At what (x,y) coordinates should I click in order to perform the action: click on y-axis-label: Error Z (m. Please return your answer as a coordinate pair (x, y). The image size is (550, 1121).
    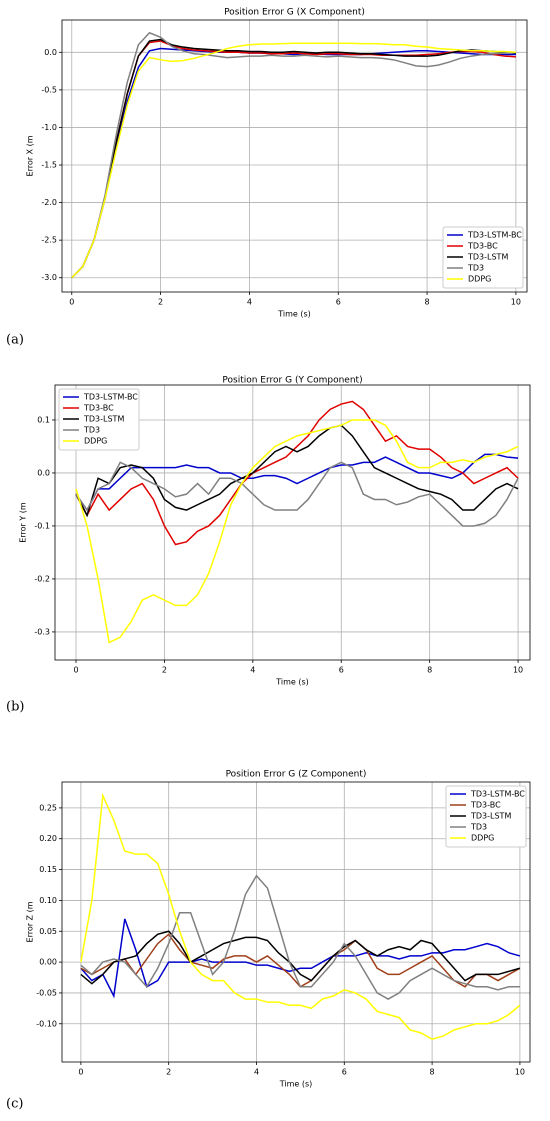
    Looking at the image, I should click on (30, 921).